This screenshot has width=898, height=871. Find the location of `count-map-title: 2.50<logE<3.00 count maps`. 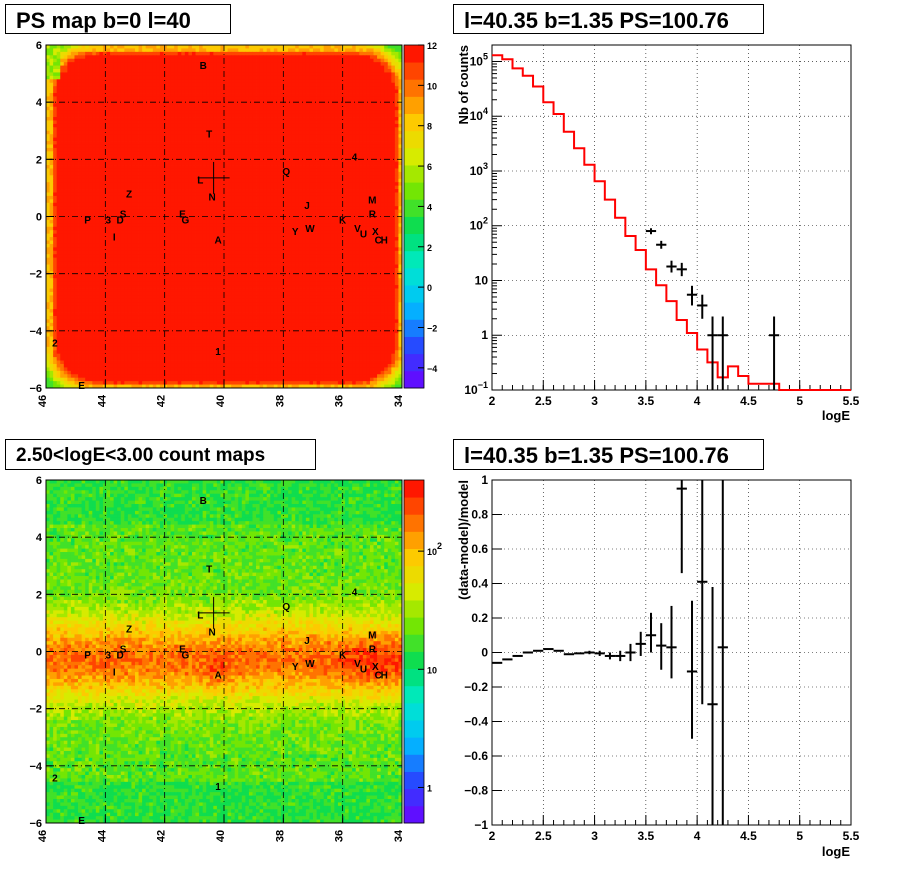

count-map-title: 2.50<logE<3.00 count maps is located at coordinates (160, 454).